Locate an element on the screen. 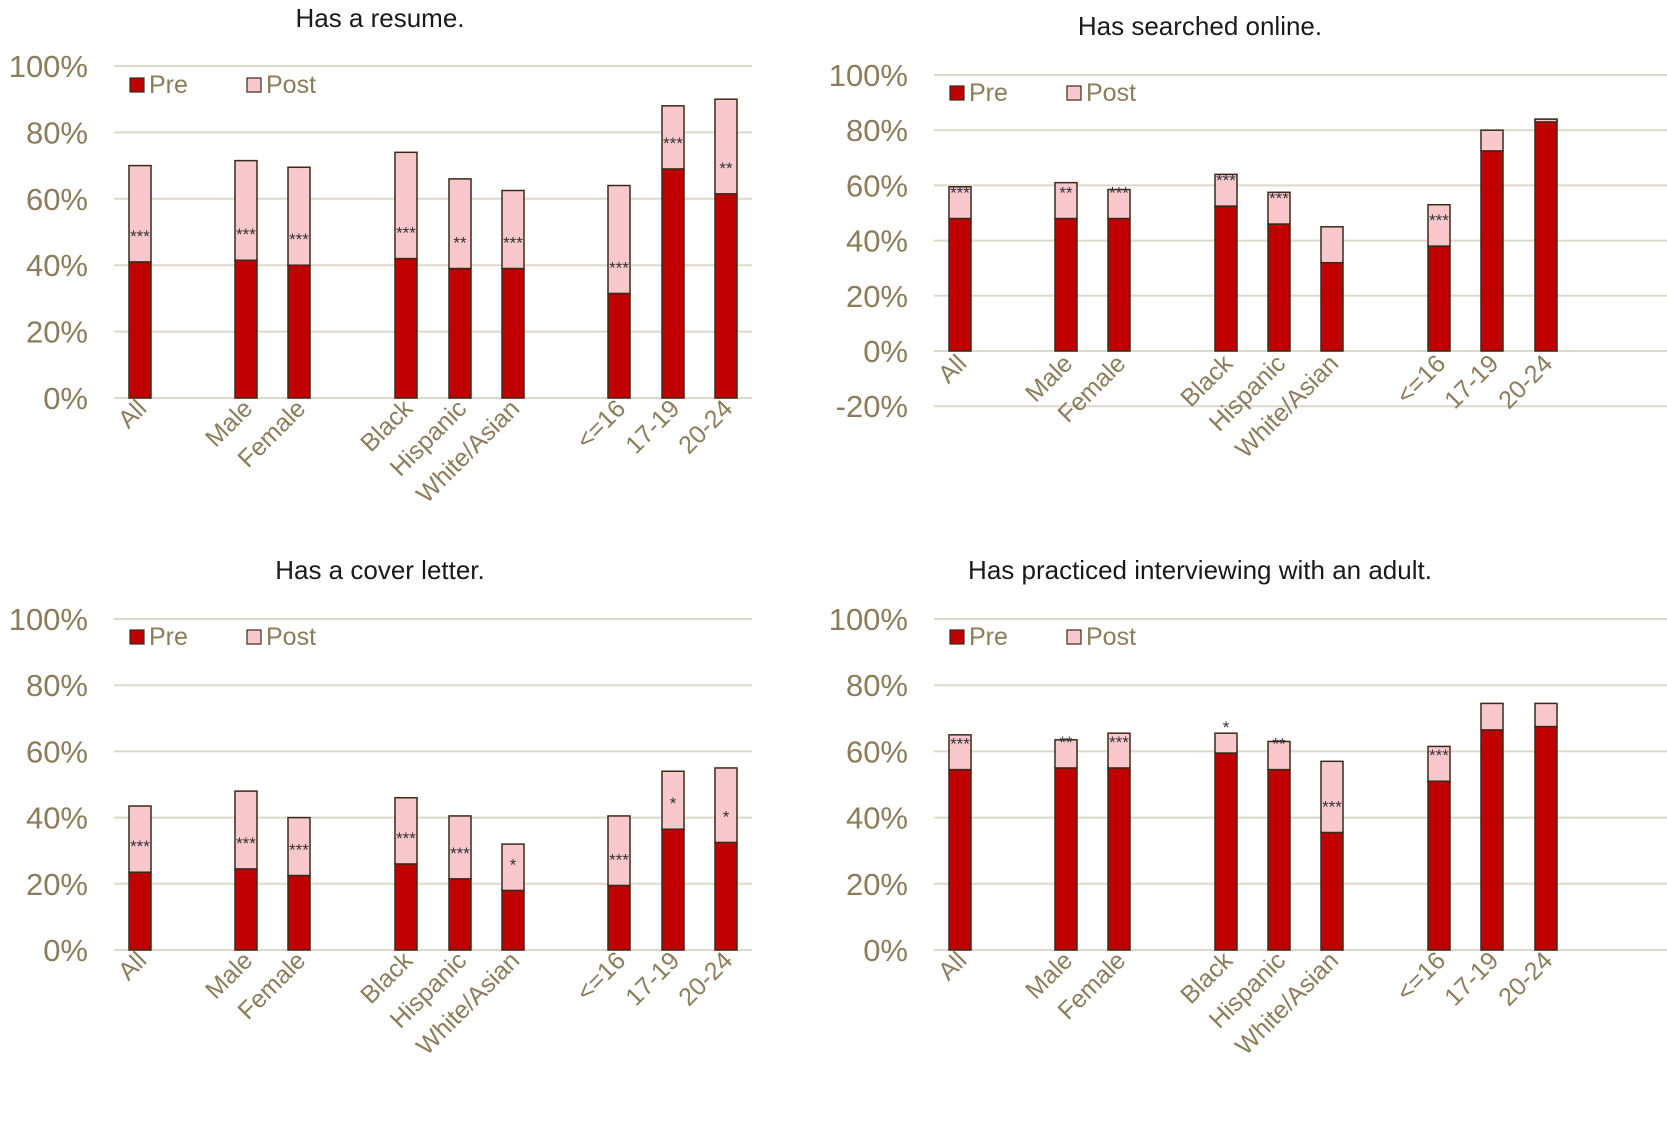  legend-swatch-post is located at coordinates (254, 85).